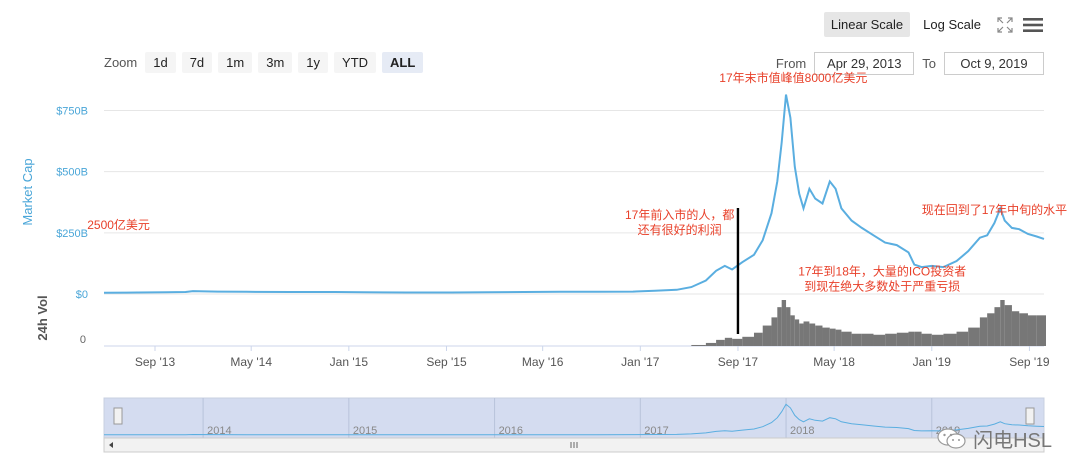 The height and width of the screenshot is (460, 1080). I want to click on watermark-text: 闪电HSL, so click(1012, 441).